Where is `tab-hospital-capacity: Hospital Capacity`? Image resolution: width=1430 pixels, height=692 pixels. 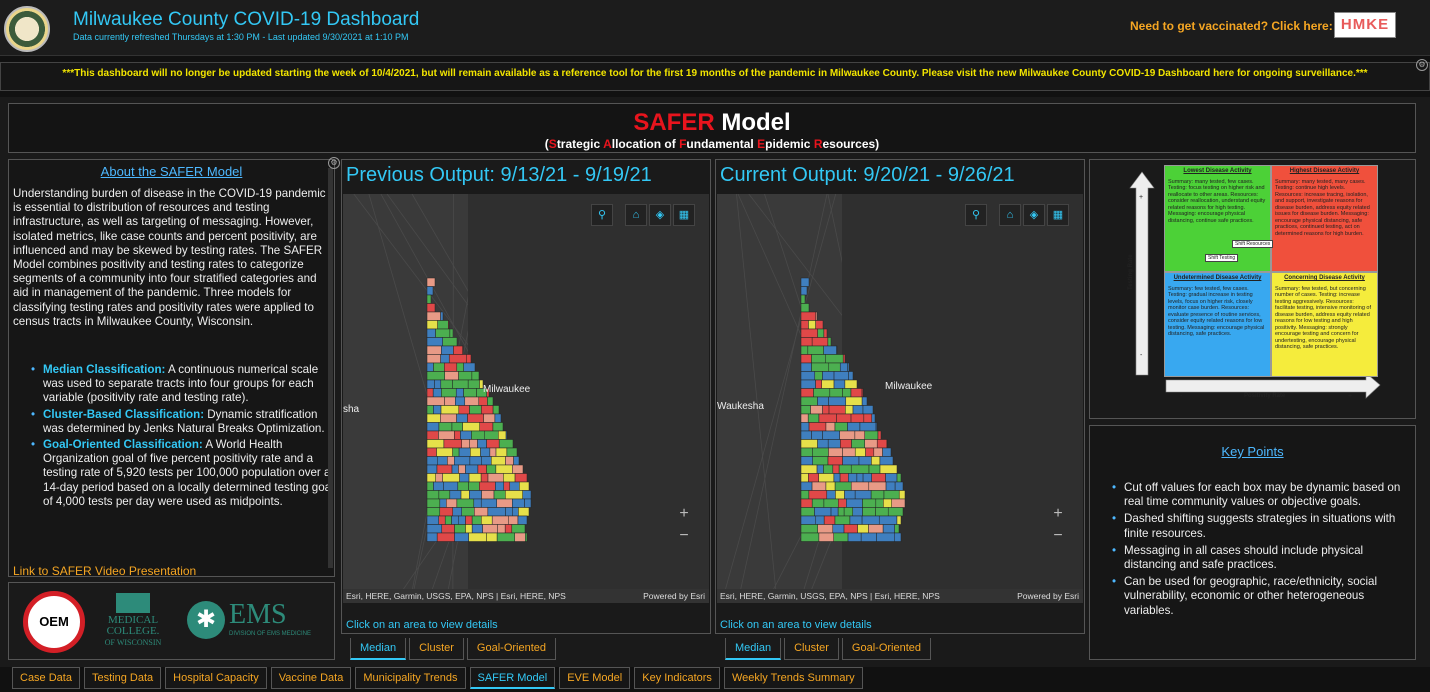
tab-hospital-capacity: Hospital Capacity is located at coordinates (216, 678).